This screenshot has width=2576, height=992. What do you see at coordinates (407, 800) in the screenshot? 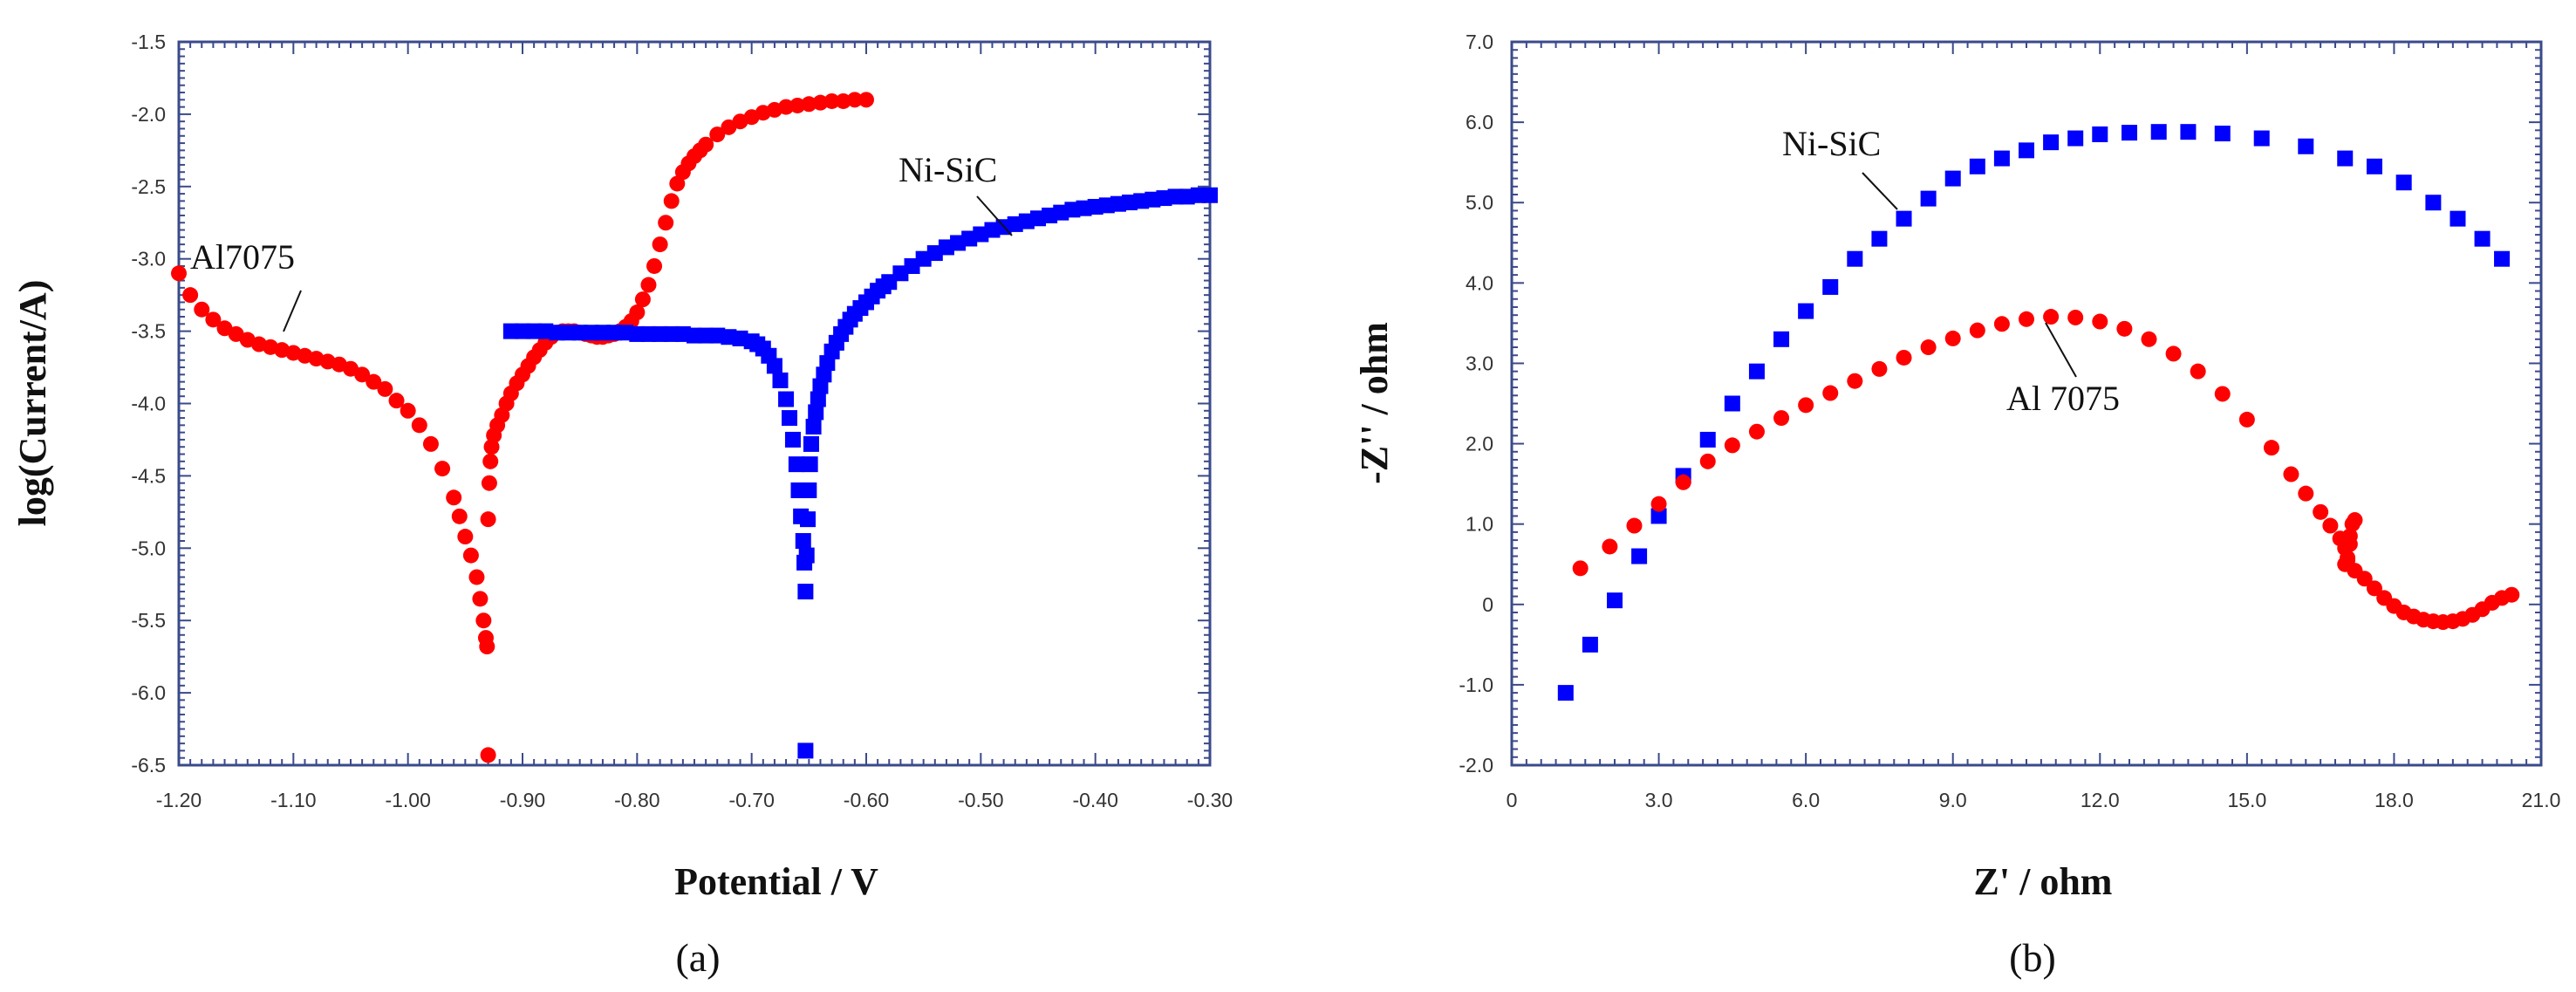
I see `x-tick-label: -1.00` at bounding box center [407, 800].